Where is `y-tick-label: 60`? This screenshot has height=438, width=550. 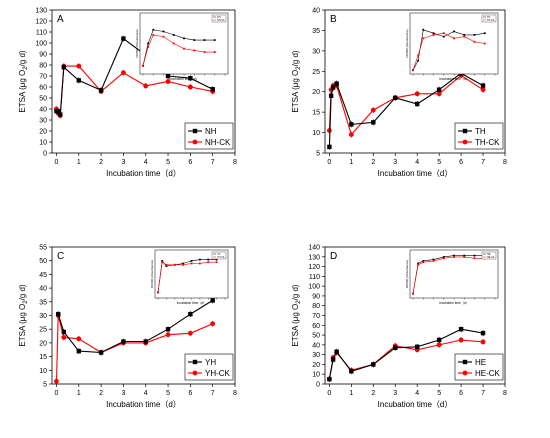 y-tick-label: 60 is located at coordinates (43, 88).